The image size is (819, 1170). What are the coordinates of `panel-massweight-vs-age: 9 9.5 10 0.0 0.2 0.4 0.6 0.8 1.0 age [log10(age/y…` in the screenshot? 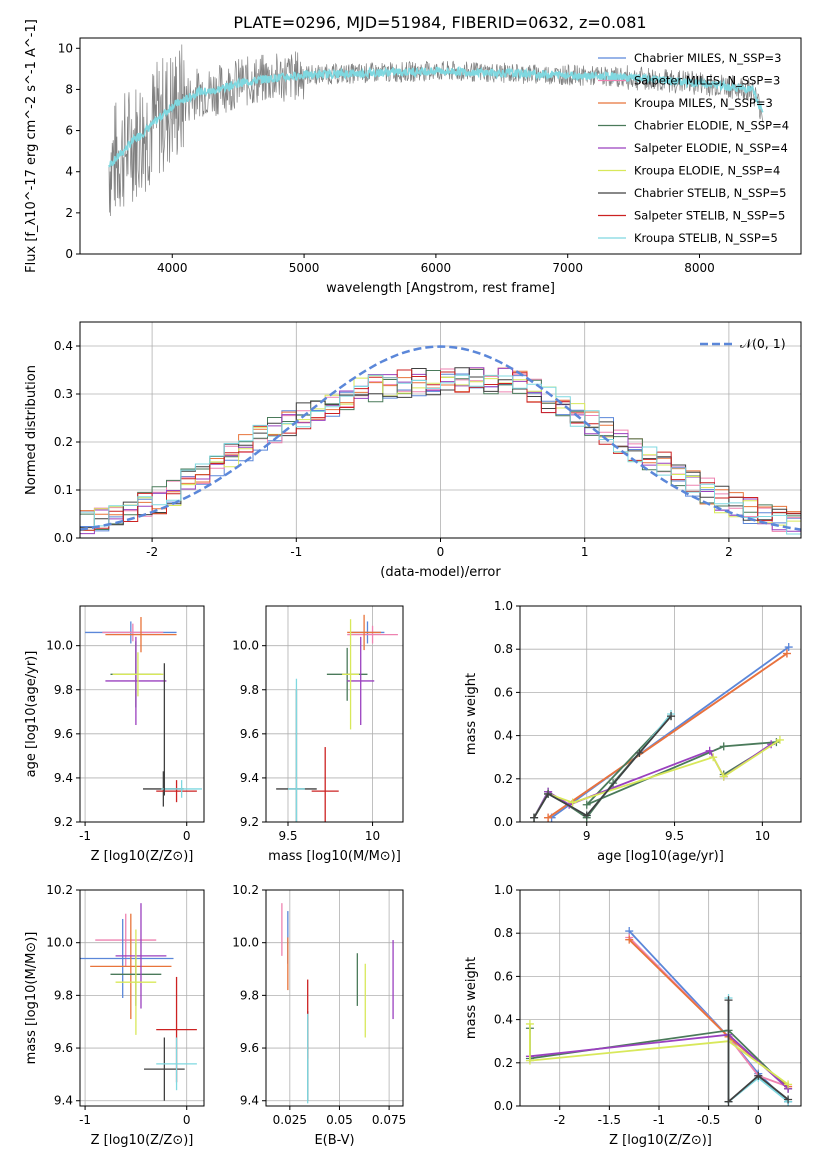 It's located at (633, 731).